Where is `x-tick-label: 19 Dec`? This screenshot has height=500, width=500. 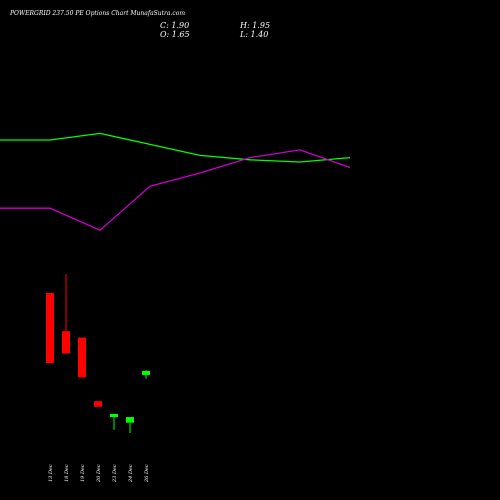 x-tick-label: 19 Dec is located at coordinates (83, 473).